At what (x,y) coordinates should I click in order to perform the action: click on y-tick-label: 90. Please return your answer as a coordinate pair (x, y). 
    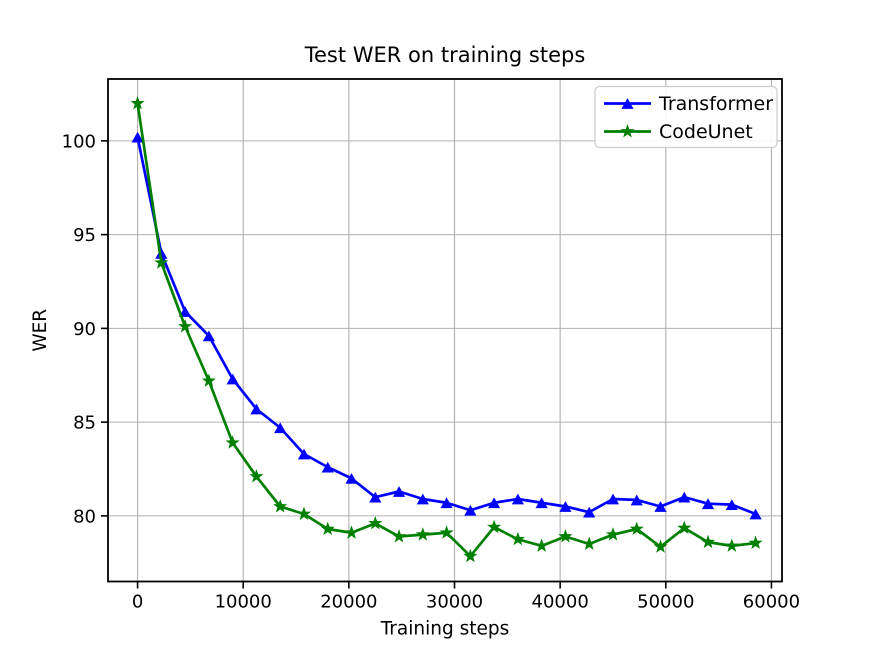
    Looking at the image, I should click on (84, 329).